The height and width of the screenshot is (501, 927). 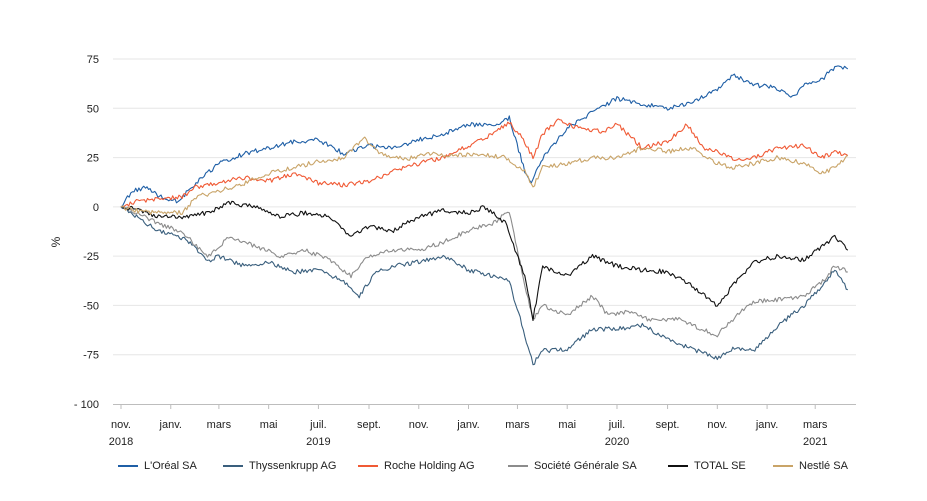 What do you see at coordinates (429, 466) in the screenshot?
I see `legend-label: Roche Holding AG` at bounding box center [429, 466].